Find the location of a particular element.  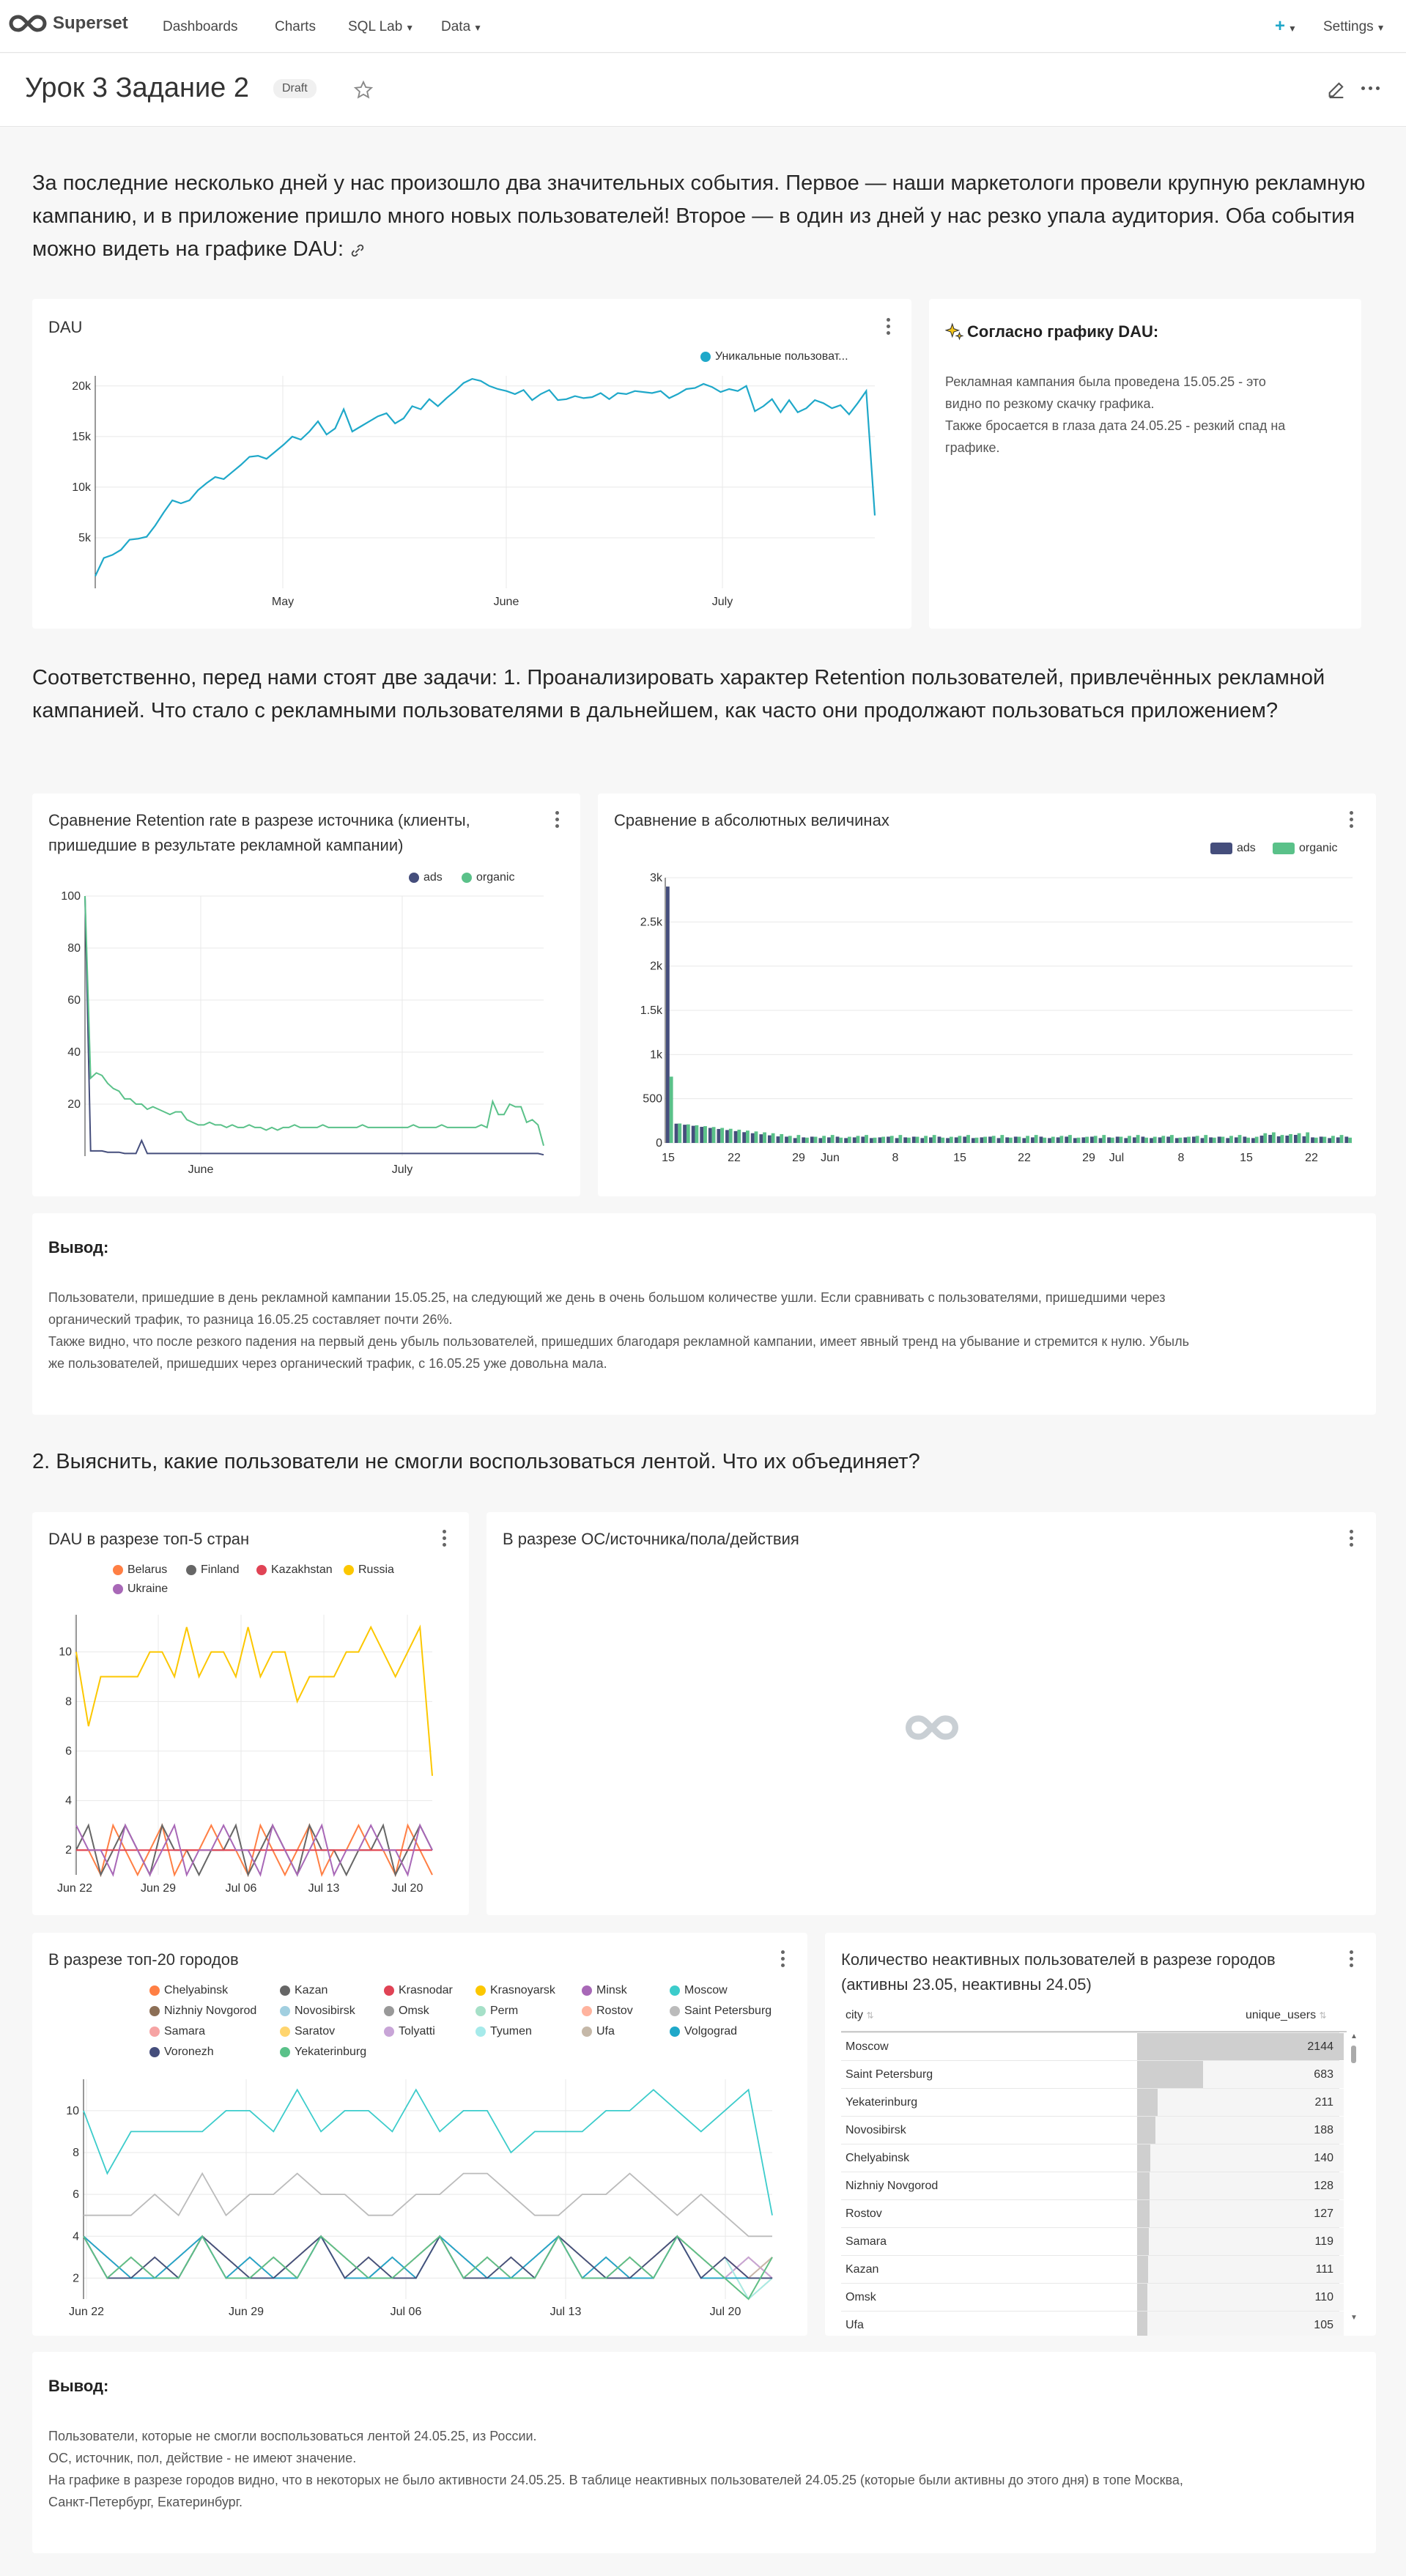

scroll-down-icon: ▼ is located at coordinates (1354, 2318).